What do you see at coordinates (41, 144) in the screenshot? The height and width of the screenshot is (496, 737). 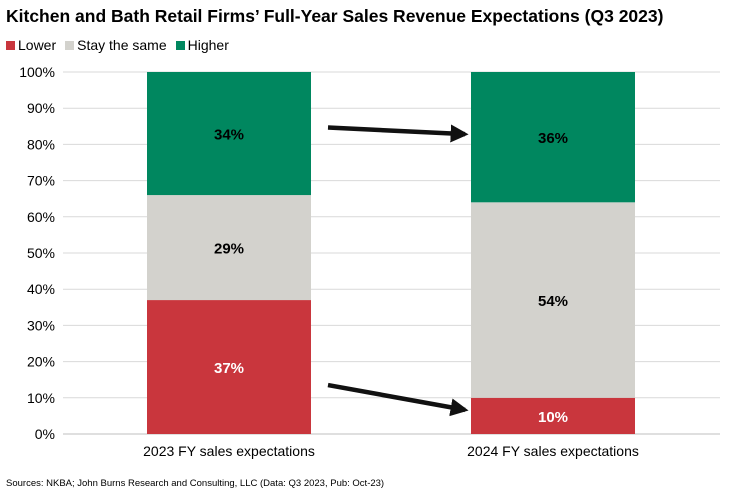 I see `y-tick-label: 80%` at bounding box center [41, 144].